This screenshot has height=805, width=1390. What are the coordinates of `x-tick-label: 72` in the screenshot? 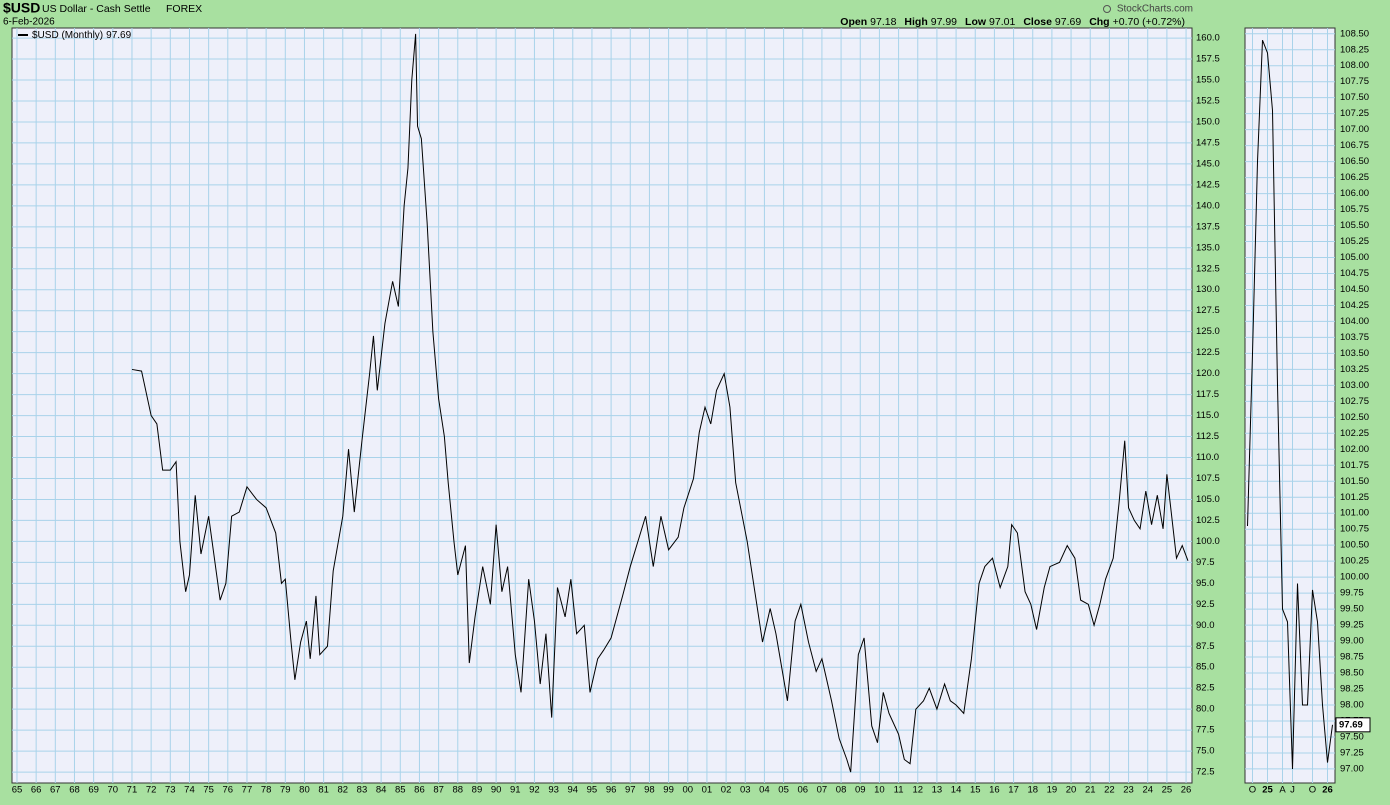 It's located at (151, 790).